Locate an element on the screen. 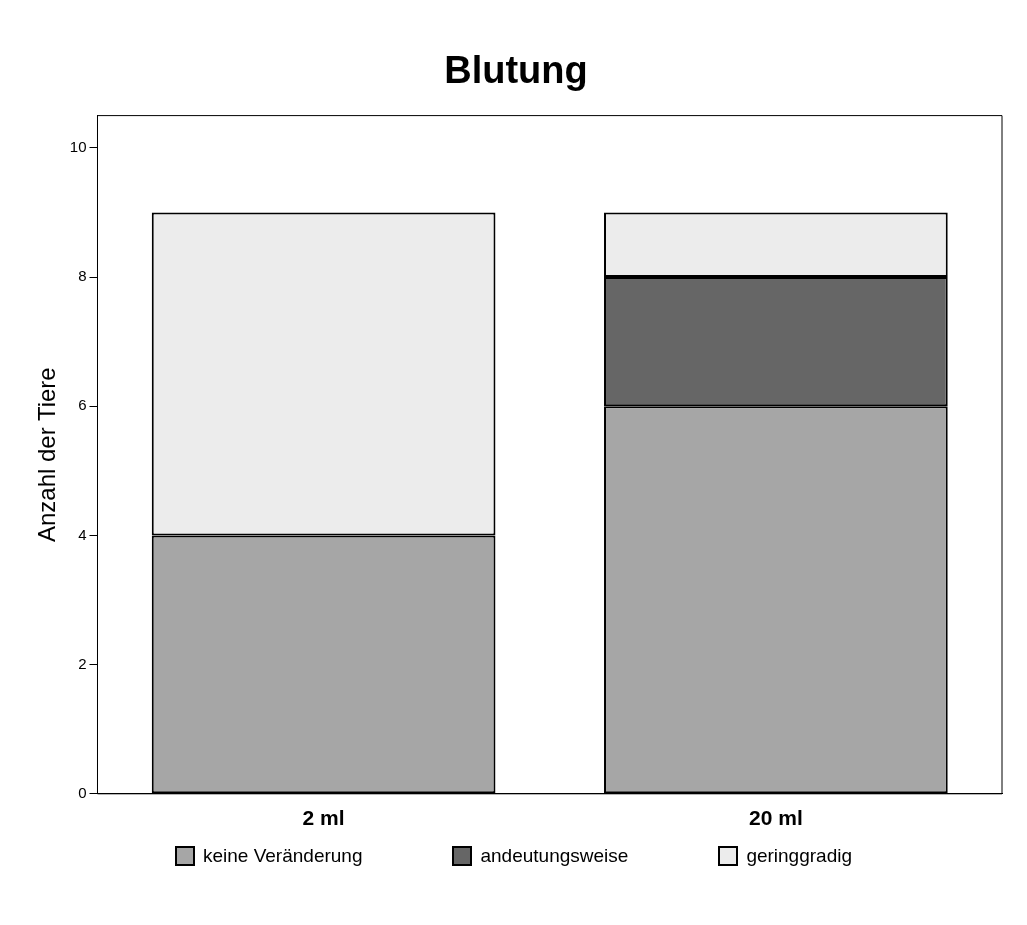 The image size is (1027, 925). y-tick-label: 8 is located at coordinates (82, 276).